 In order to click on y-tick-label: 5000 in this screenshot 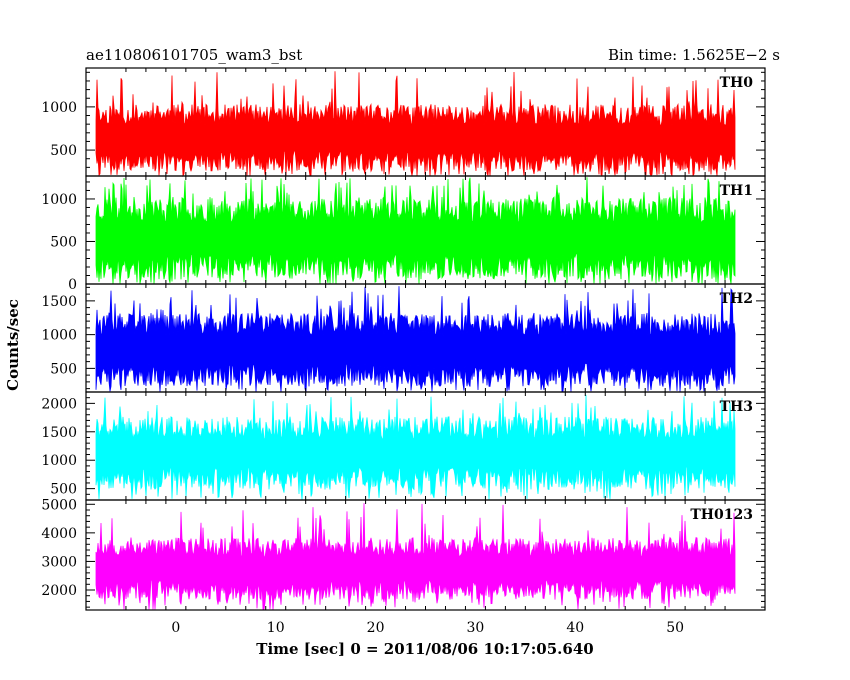, I will do `click(59, 505)`.